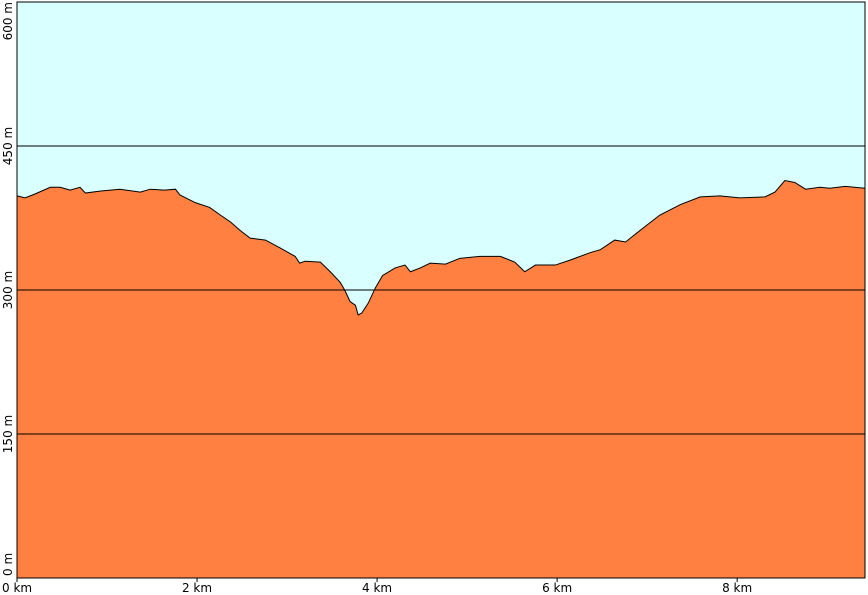 Image resolution: width=868 pixels, height=595 pixels. Describe the element at coordinates (557, 588) in the screenshot. I see `x-tick-label: 6 km` at that location.